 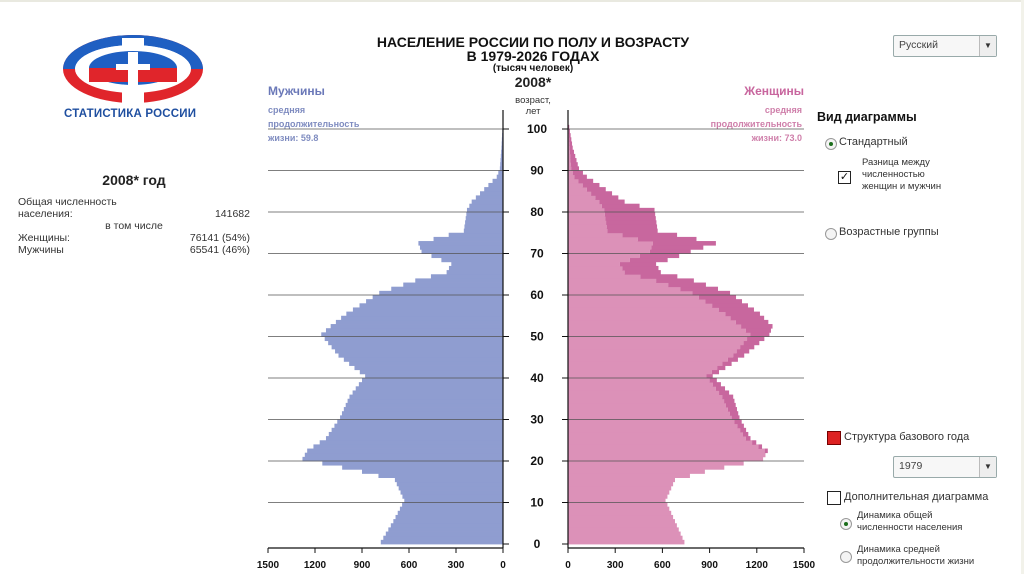 I want to click on option-standard-label: Стандартный, so click(x=873, y=142).